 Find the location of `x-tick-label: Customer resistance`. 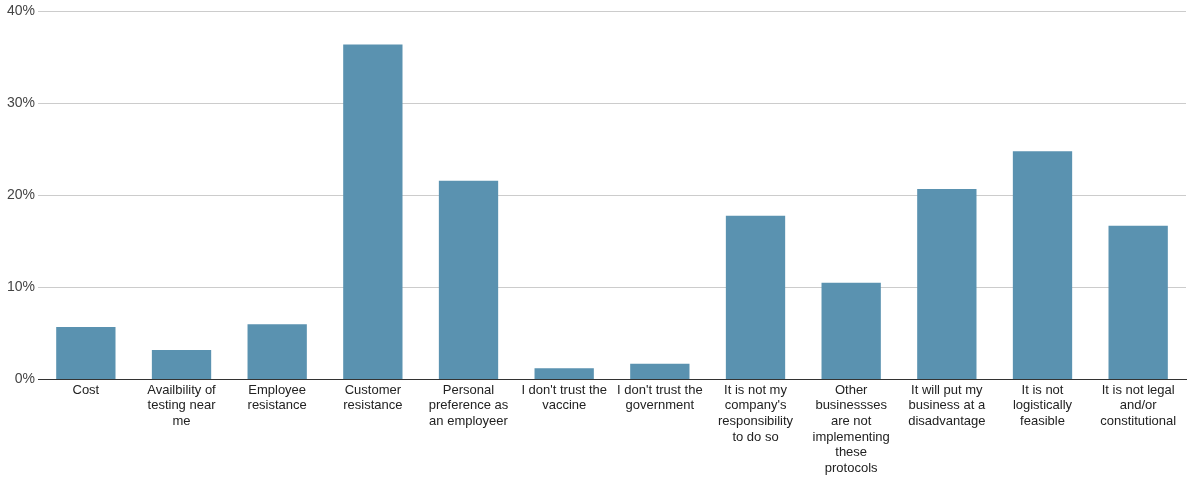

x-tick-label: Customer resistance is located at coordinates (373, 397).